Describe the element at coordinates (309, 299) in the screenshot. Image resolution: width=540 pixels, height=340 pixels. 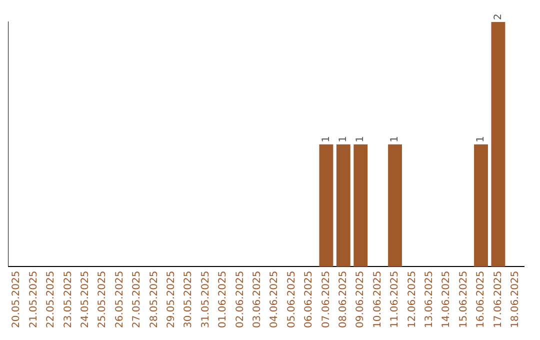
I see `x-tick-label: 06.06.2025` at that location.